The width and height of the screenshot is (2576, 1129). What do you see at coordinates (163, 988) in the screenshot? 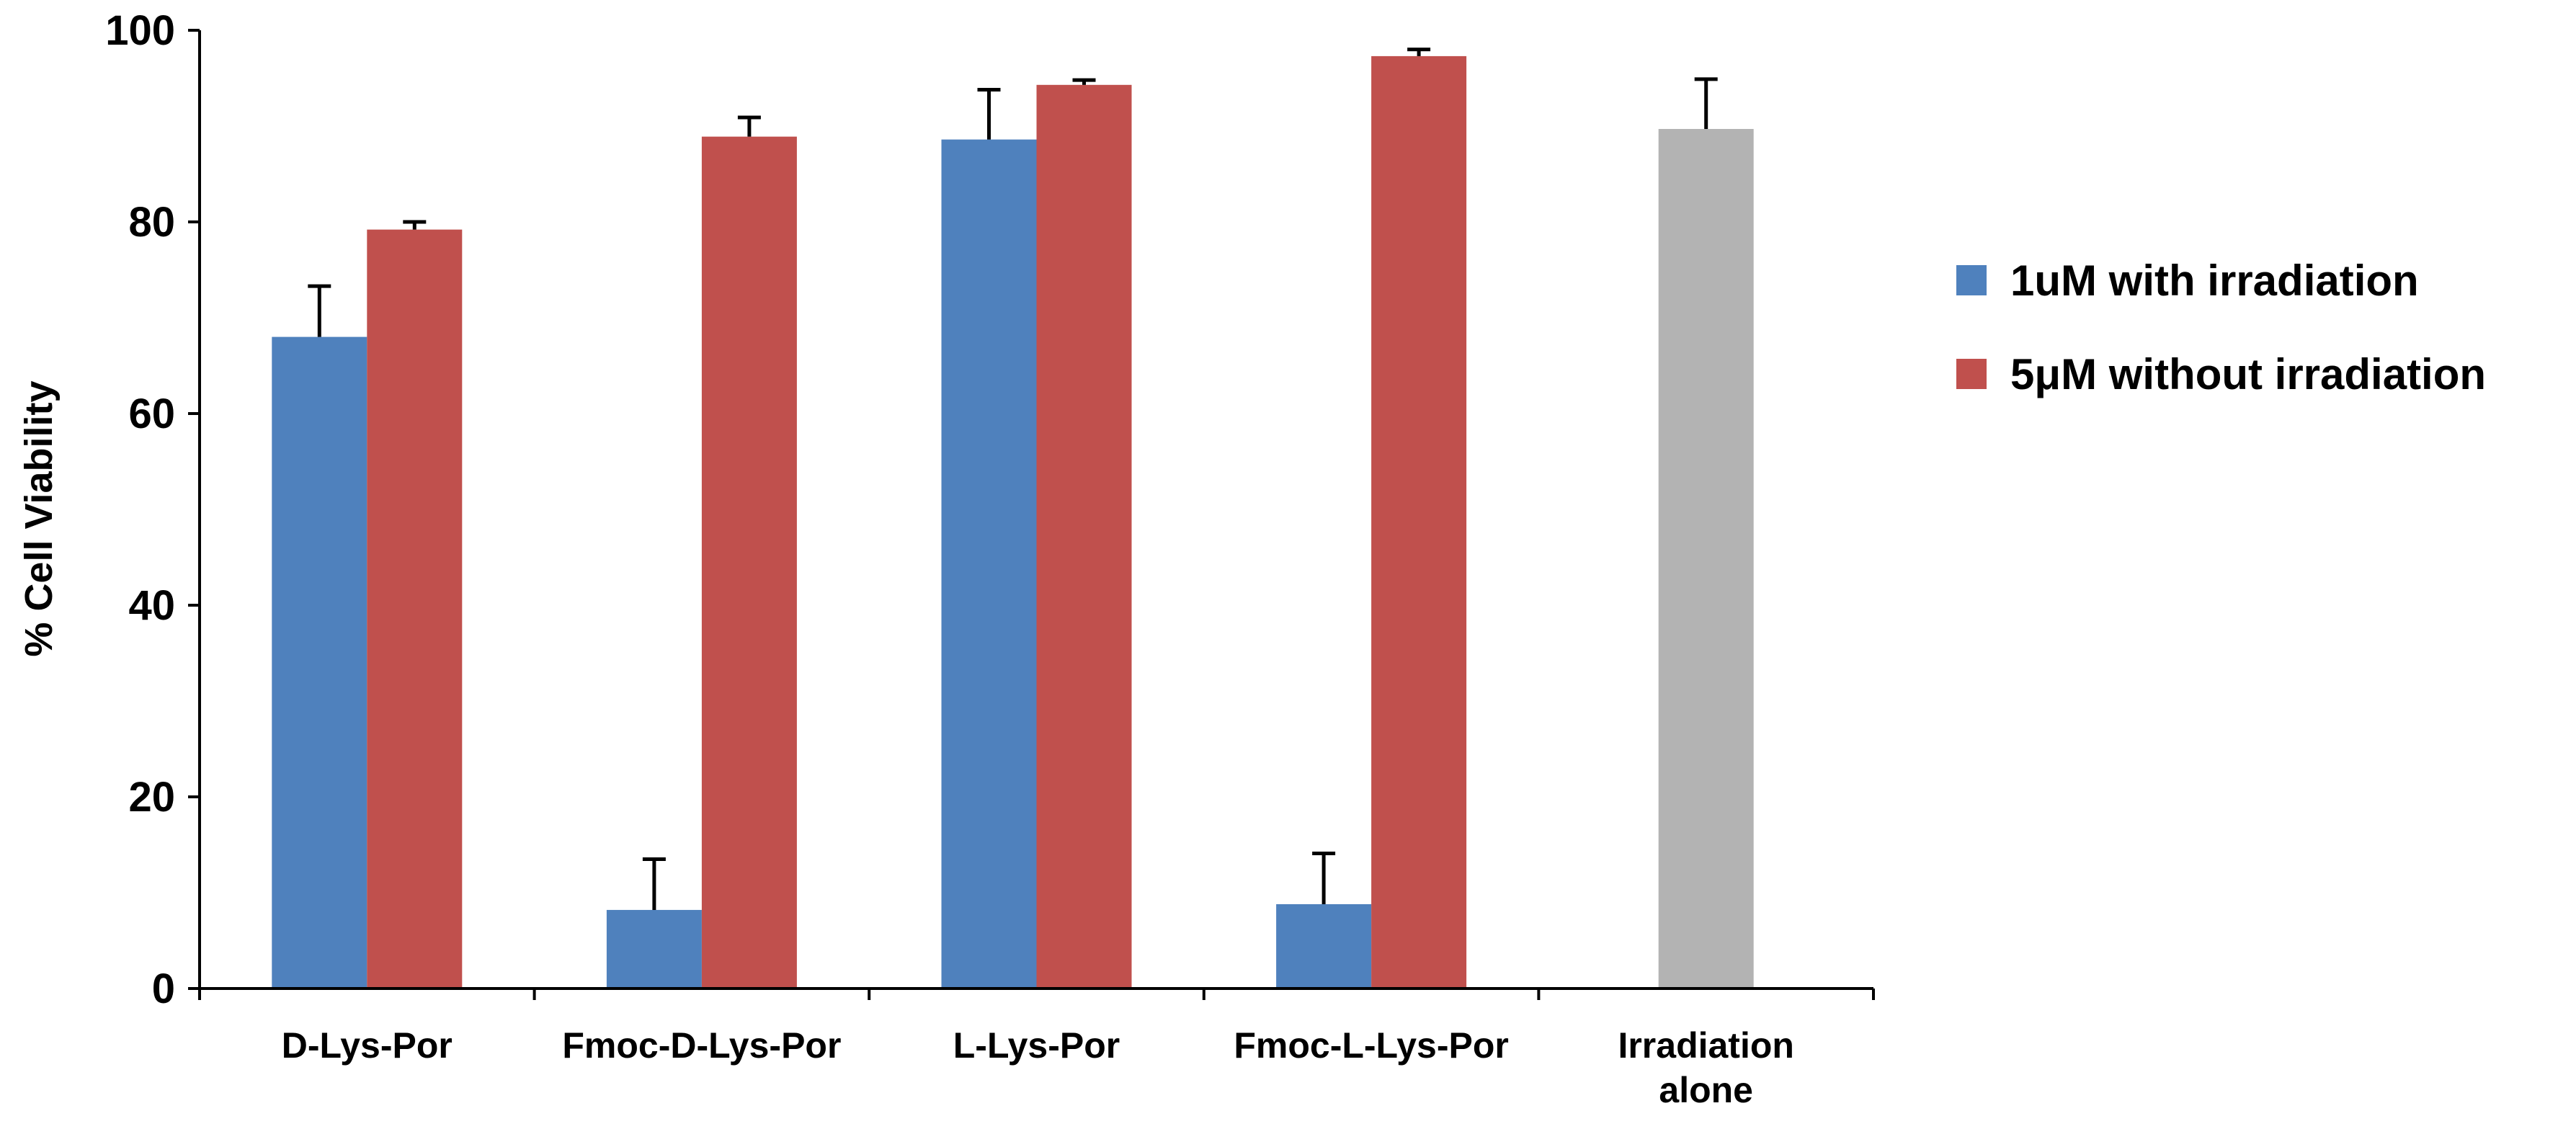
I see `y-tick-label: 0` at bounding box center [163, 988].